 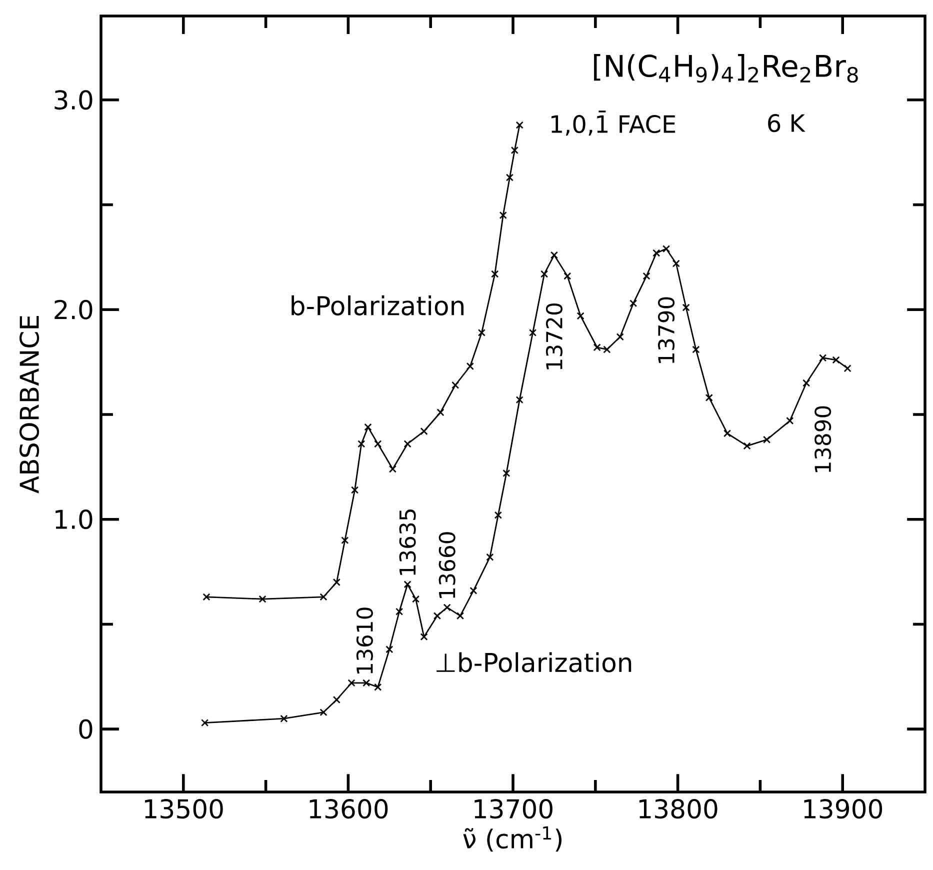 I want to click on x-tick-label: 13900, so click(x=843, y=809).